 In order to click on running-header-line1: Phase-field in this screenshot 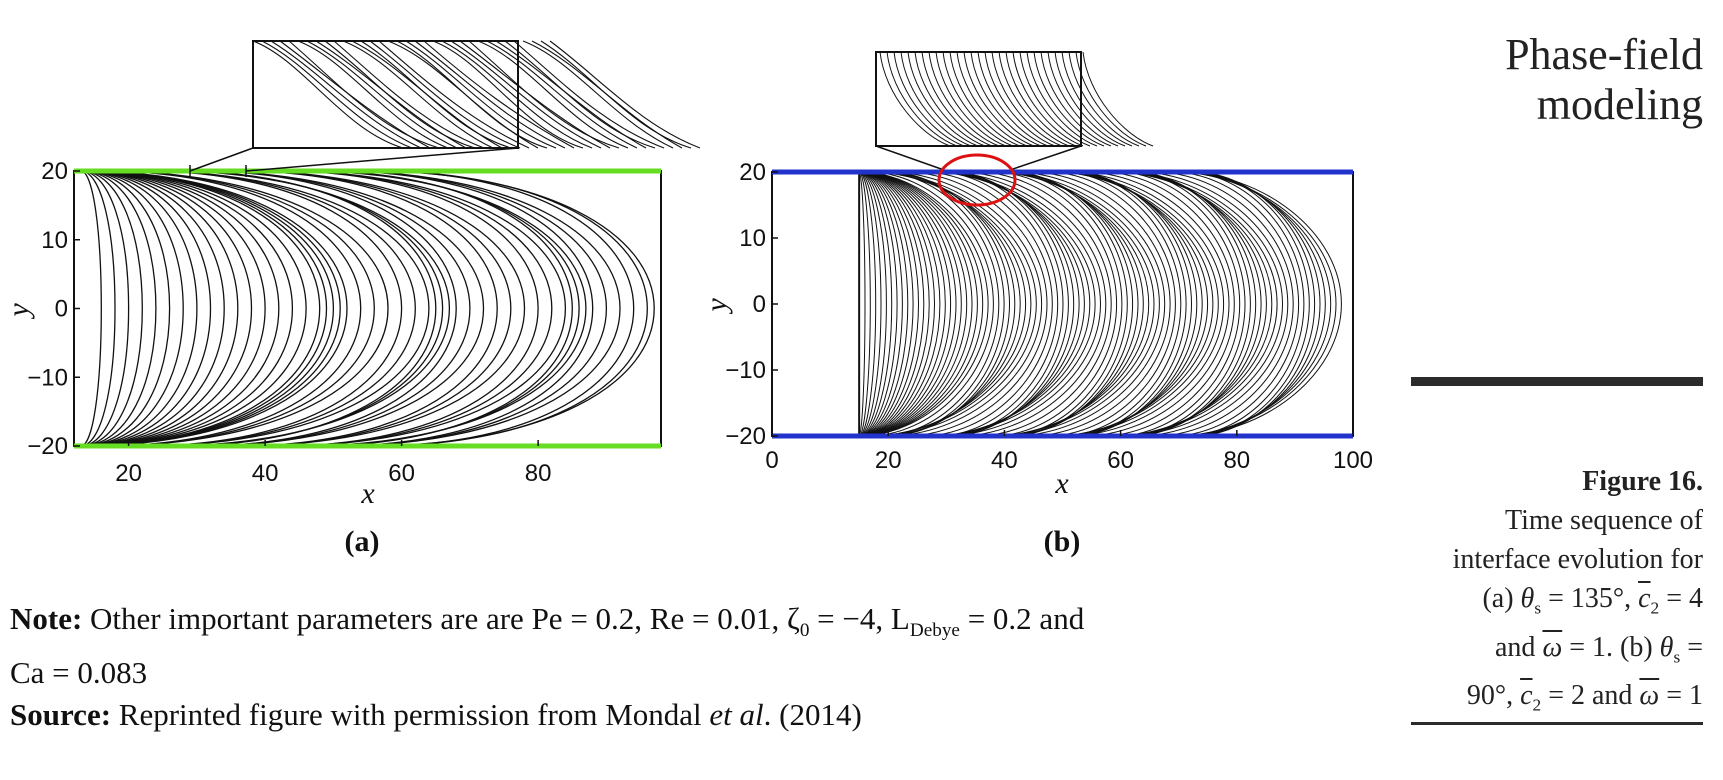, I will do `click(1604, 54)`.